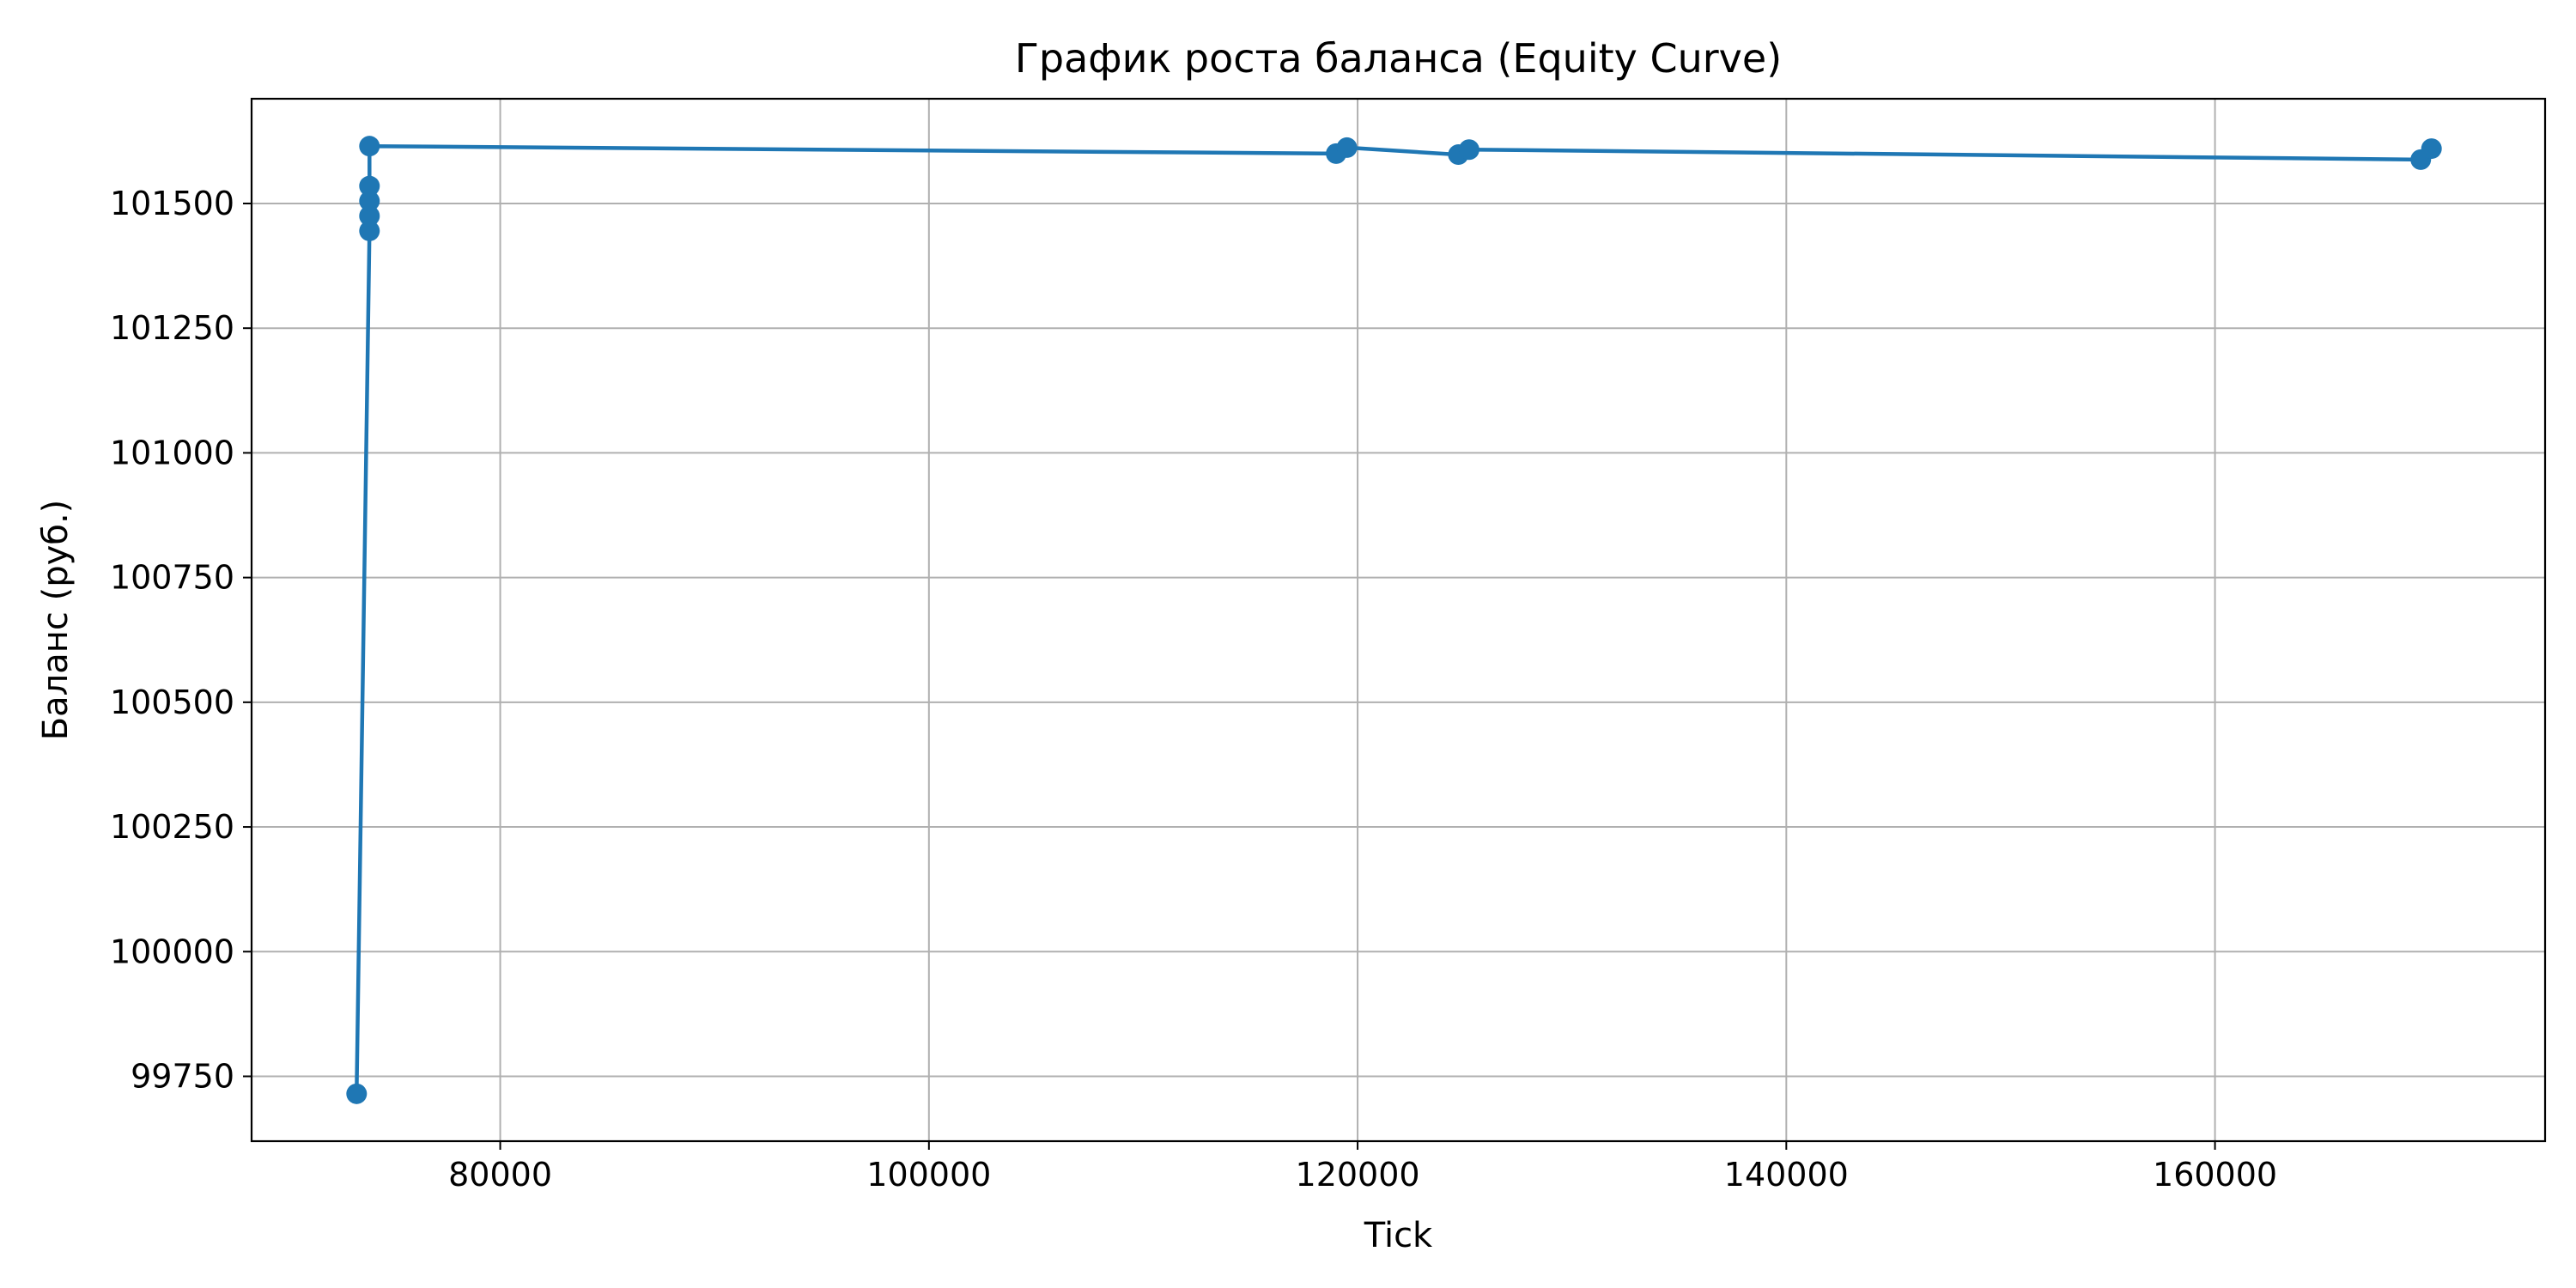 The width and height of the screenshot is (2576, 1288). Describe the element at coordinates (172, 328) in the screenshot. I see `y-tick-label: 101250` at that location.